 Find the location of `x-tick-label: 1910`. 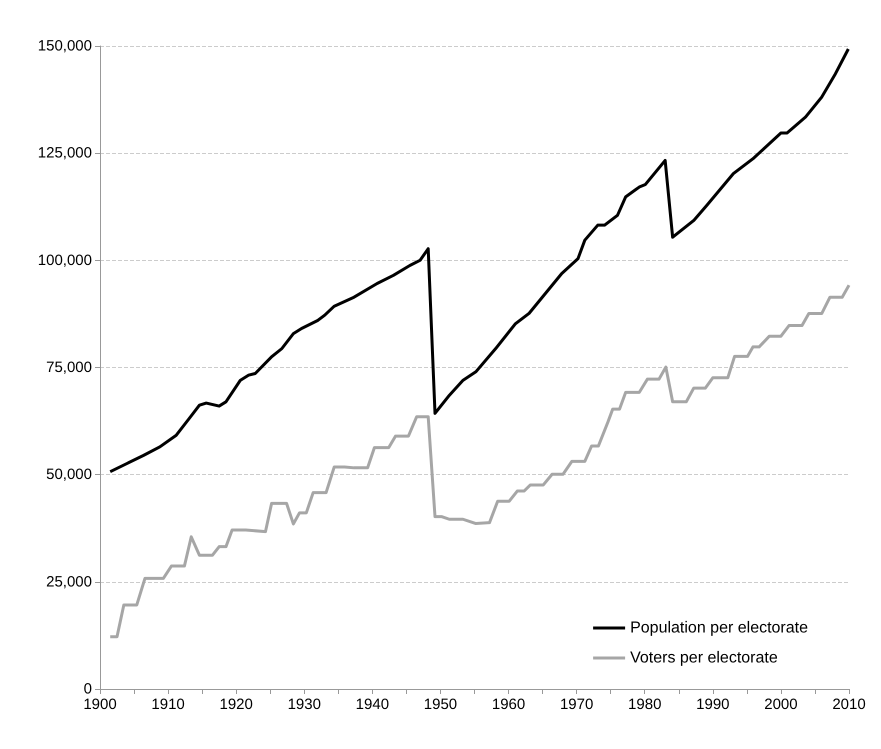

x-tick-label: 1910 is located at coordinates (168, 704).